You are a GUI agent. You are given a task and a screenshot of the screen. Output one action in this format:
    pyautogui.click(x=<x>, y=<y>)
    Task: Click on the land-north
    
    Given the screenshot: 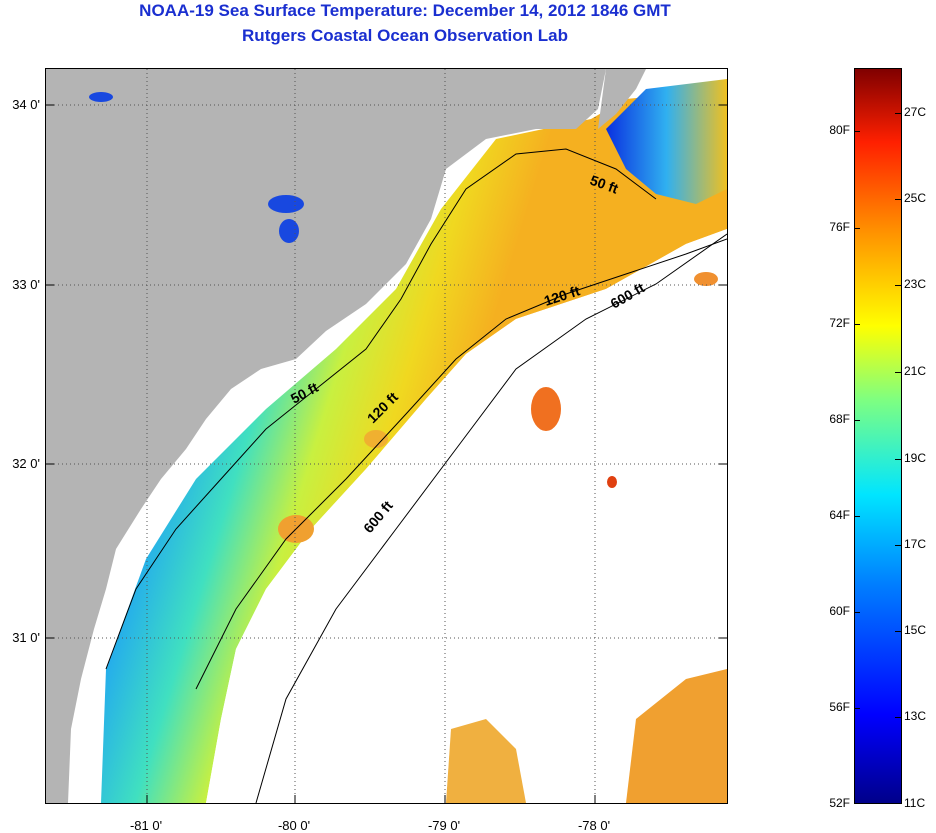 What is the action you would take?
    pyautogui.click(x=622, y=99)
    